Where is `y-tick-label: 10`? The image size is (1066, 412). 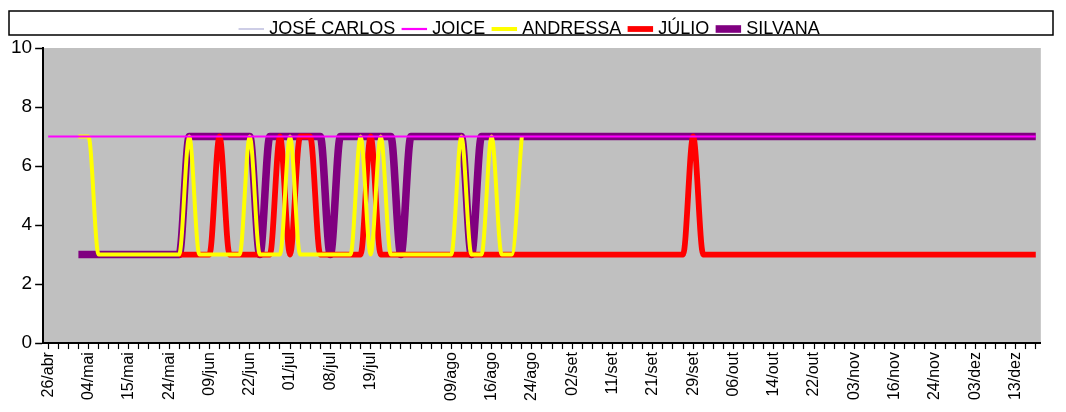 y-tick-label: 10 is located at coordinates (21, 47).